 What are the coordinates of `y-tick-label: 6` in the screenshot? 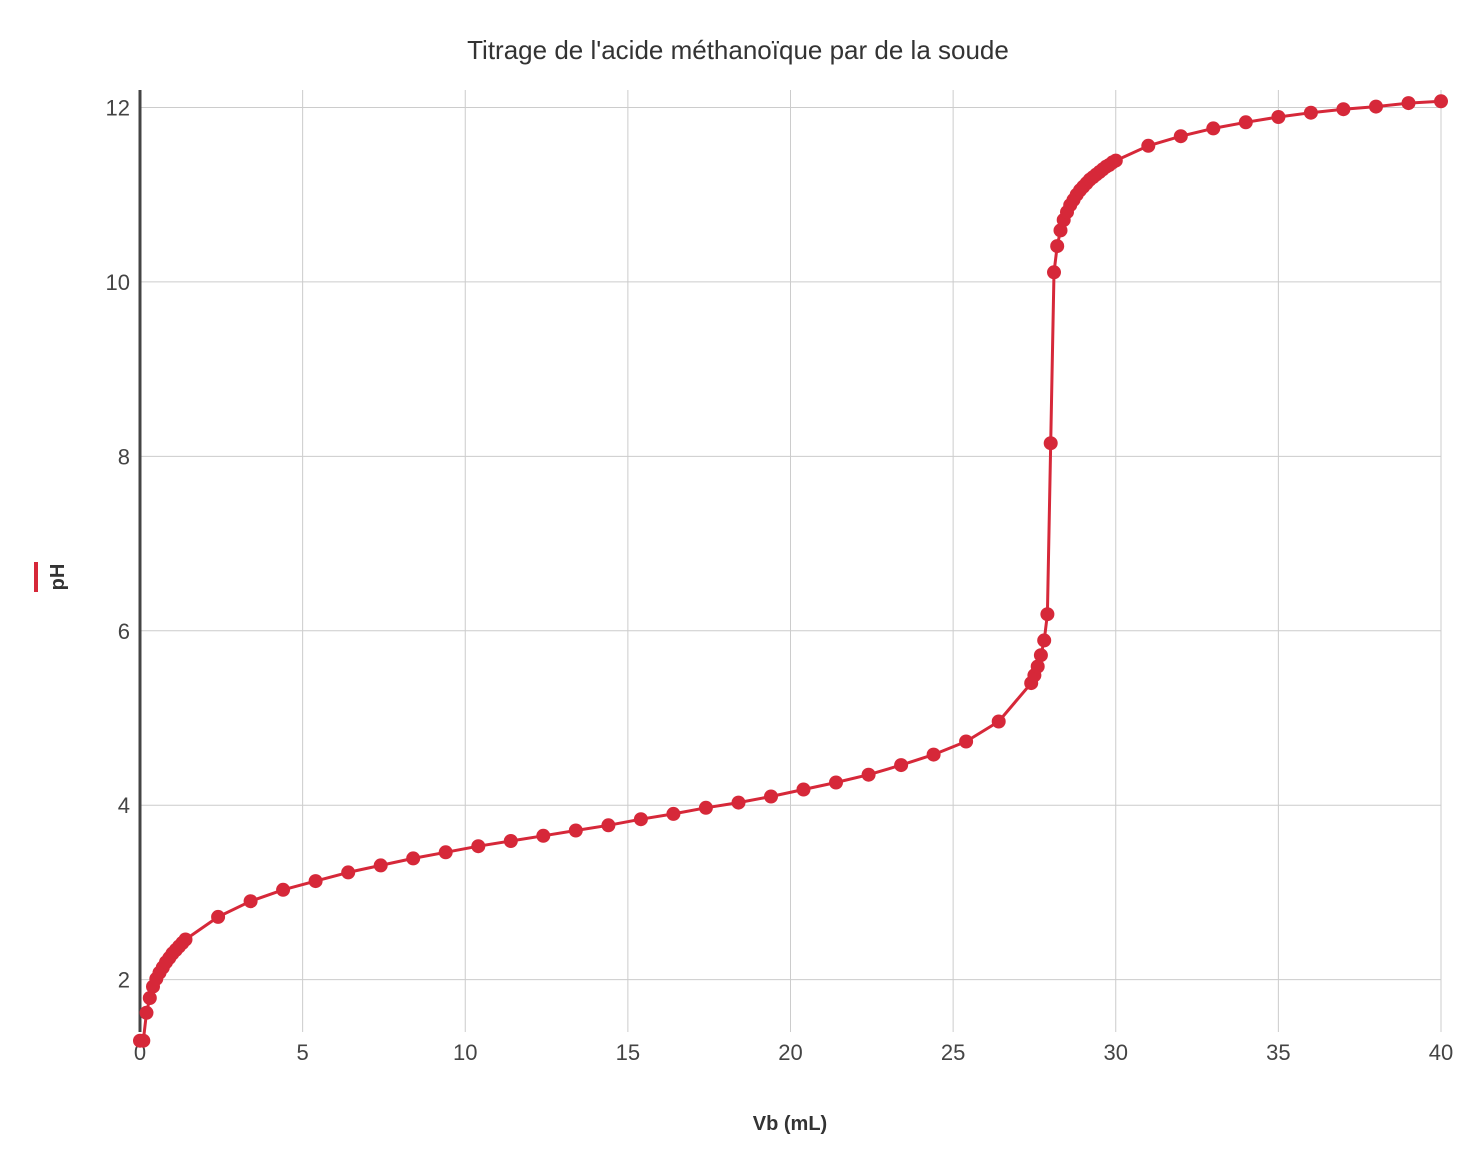 It's located at (124, 631).